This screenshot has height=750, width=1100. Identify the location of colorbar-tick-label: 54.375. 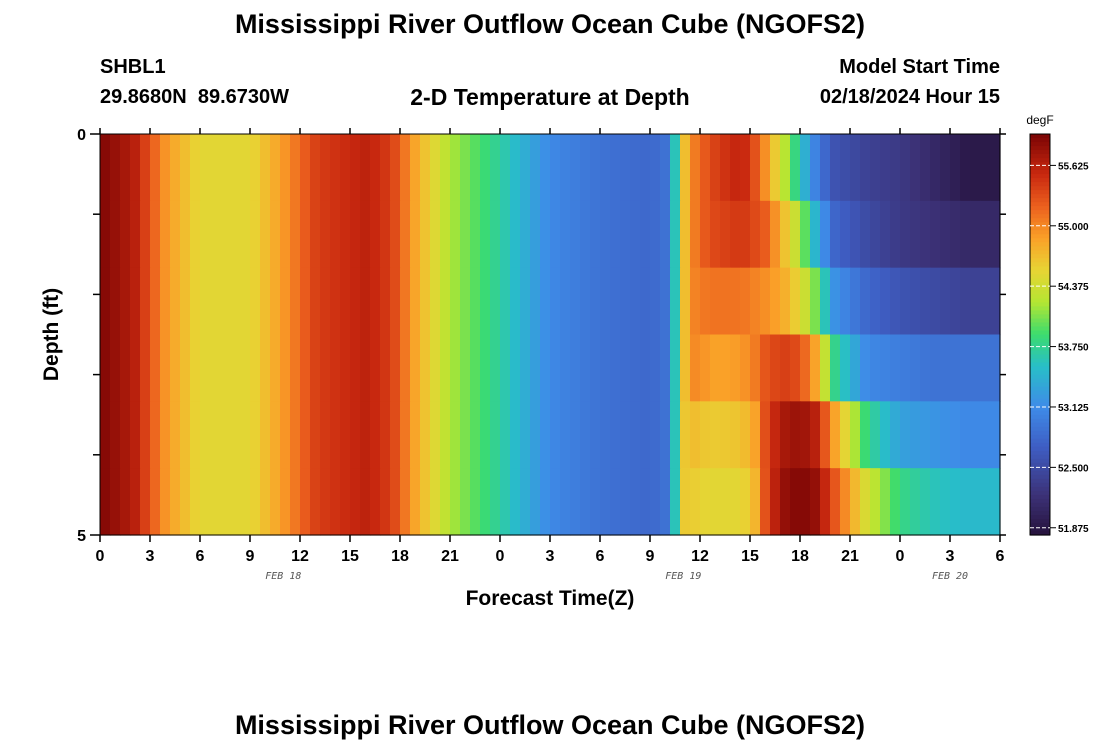
(1073, 287).